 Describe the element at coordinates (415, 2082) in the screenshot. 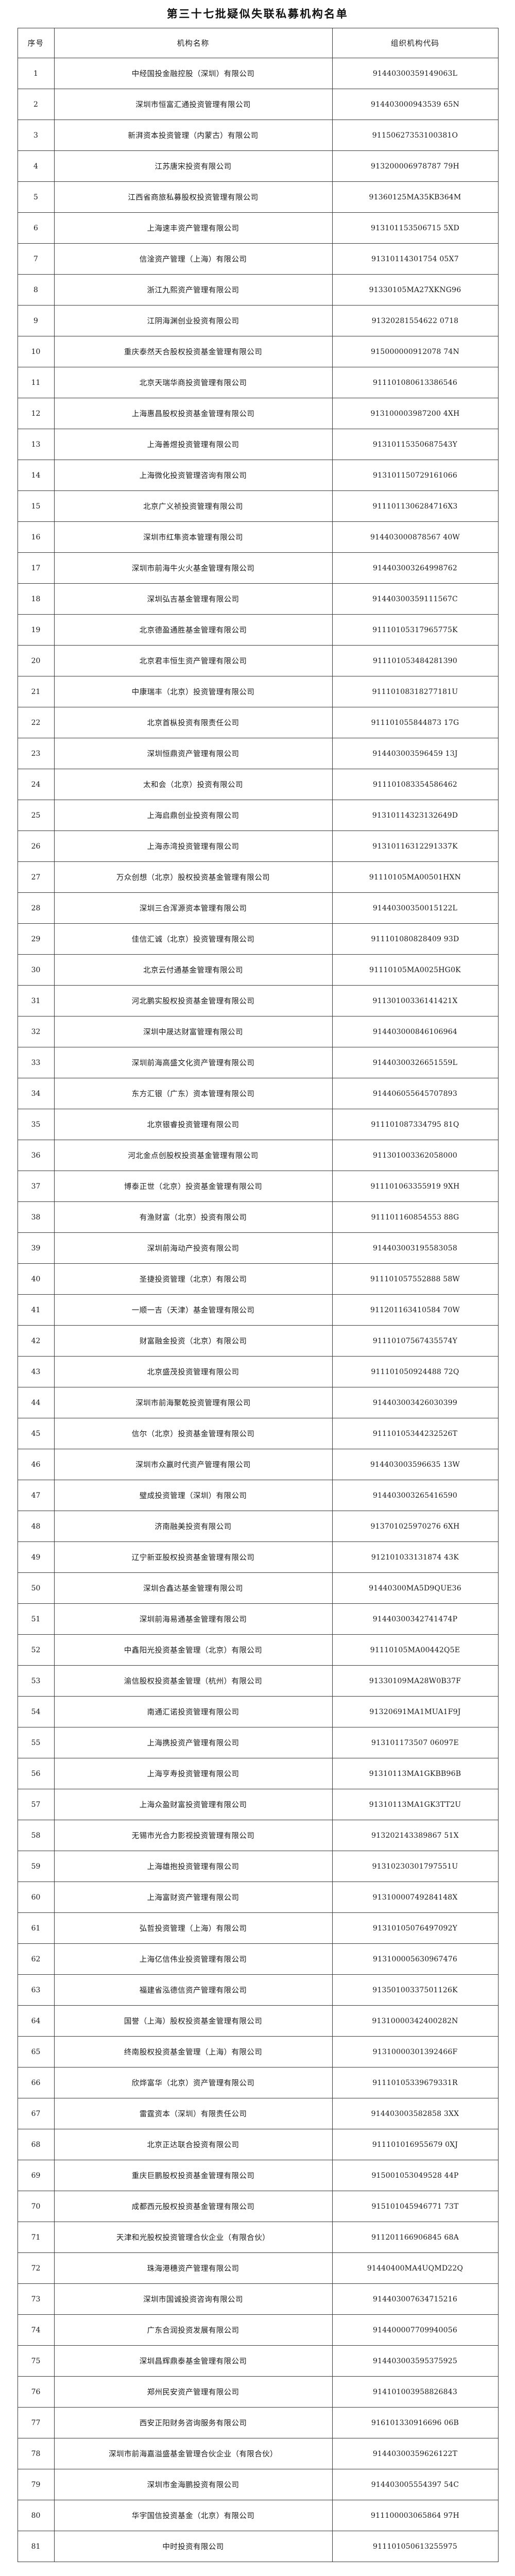

I see `cell-organization-code: 91110105339679331R` at that location.